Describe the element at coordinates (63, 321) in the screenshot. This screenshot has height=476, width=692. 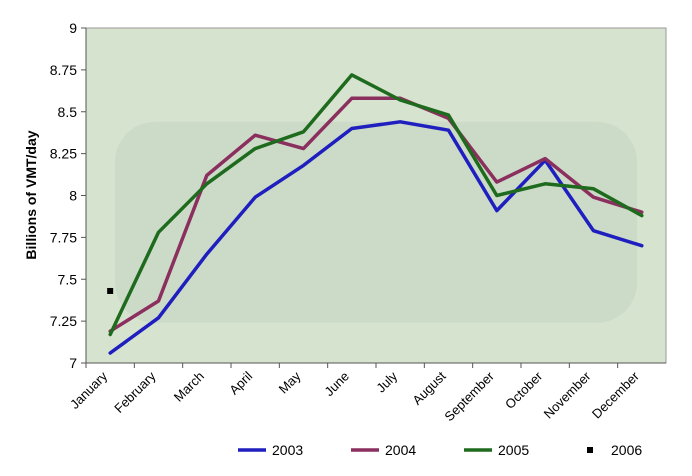
I see `y-tick-label: 7.25` at that location.